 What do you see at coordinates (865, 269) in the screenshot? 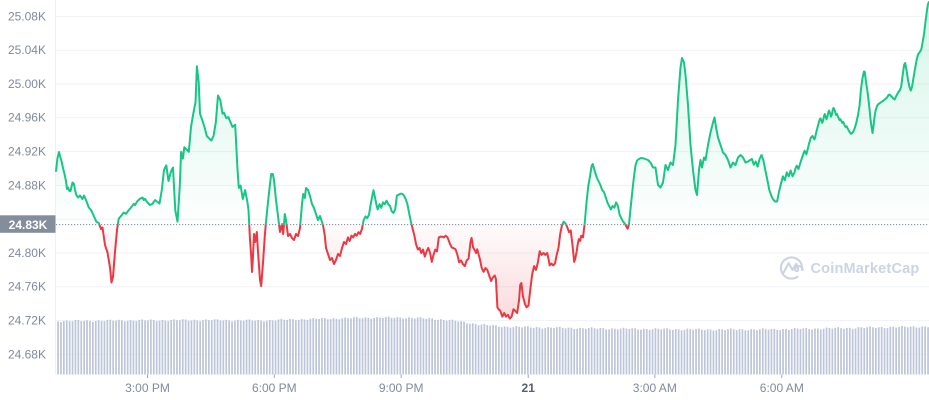
I see `svg-text: CoinMarketCap` at bounding box center [865, 269].